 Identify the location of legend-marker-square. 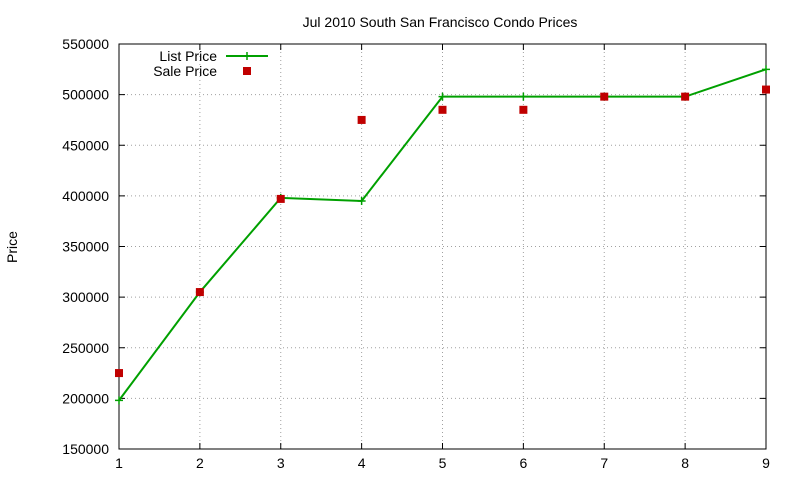
(247, 71).